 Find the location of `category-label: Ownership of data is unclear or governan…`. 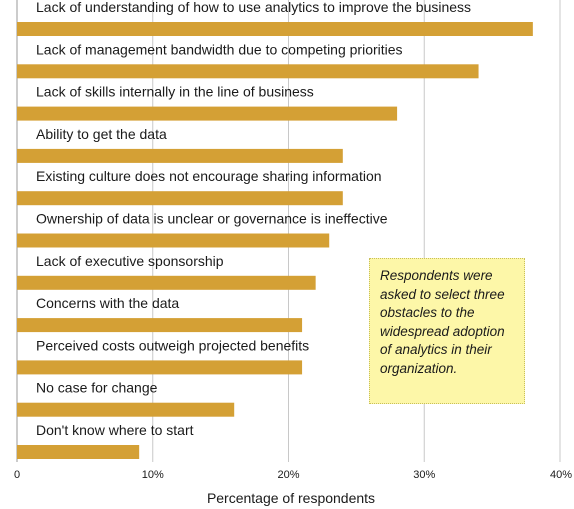

category-label: Ownership of data is unclear or governan… is located at coordinates (212, 219).